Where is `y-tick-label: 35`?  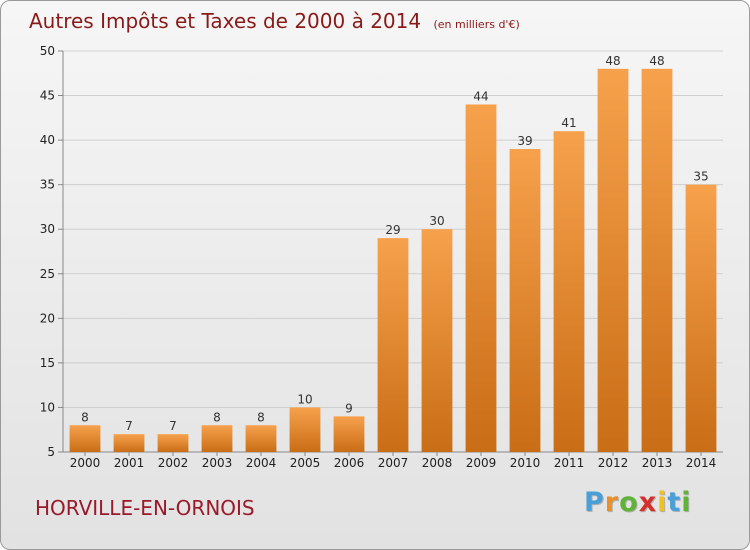 y-tick-label: 35 is located at coordinates (47, 185).